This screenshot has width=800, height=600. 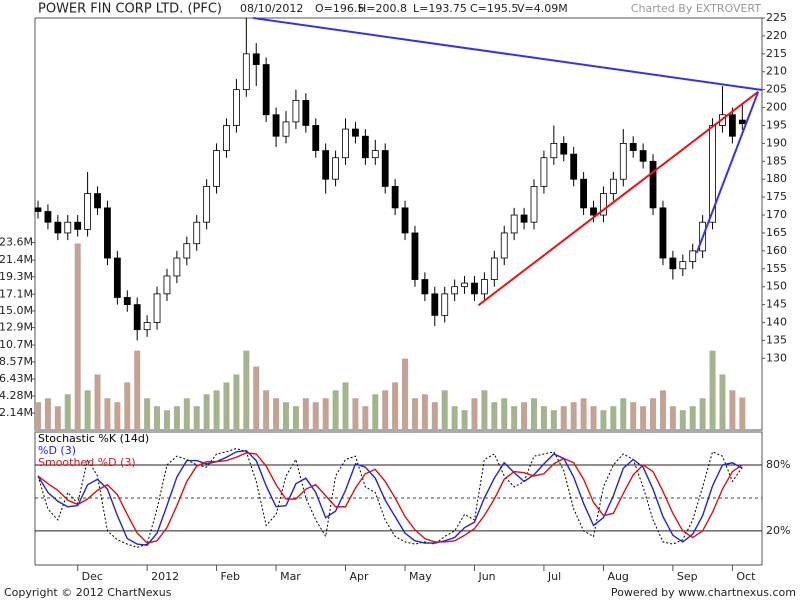 What do you see at coordinates (776, 268) in the screenshot?
I see `y-tick-label: 155` at bounding box center [776, 268].